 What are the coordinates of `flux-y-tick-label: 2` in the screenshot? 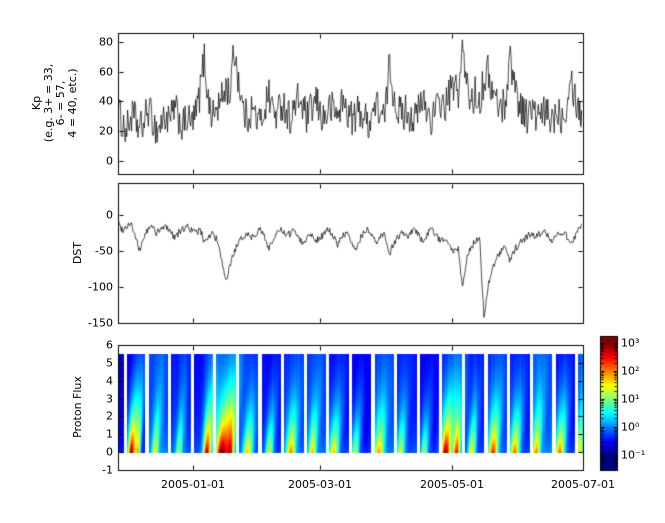 It's located at (109, 416).